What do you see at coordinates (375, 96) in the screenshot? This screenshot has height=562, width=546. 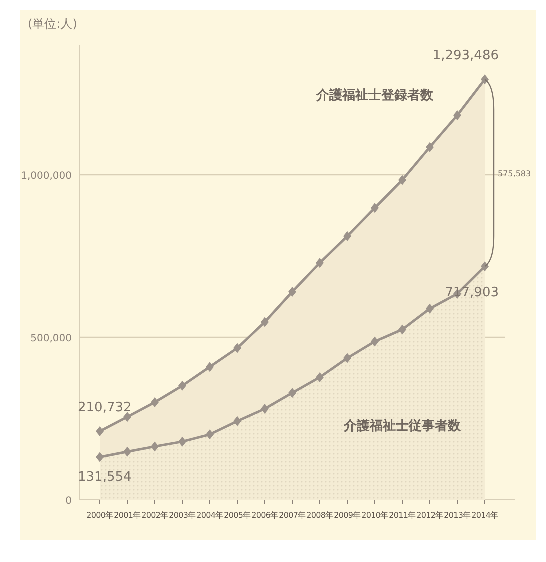 I see `series-label: 介護福祉士登録者数` at bounding box center [375, 96].